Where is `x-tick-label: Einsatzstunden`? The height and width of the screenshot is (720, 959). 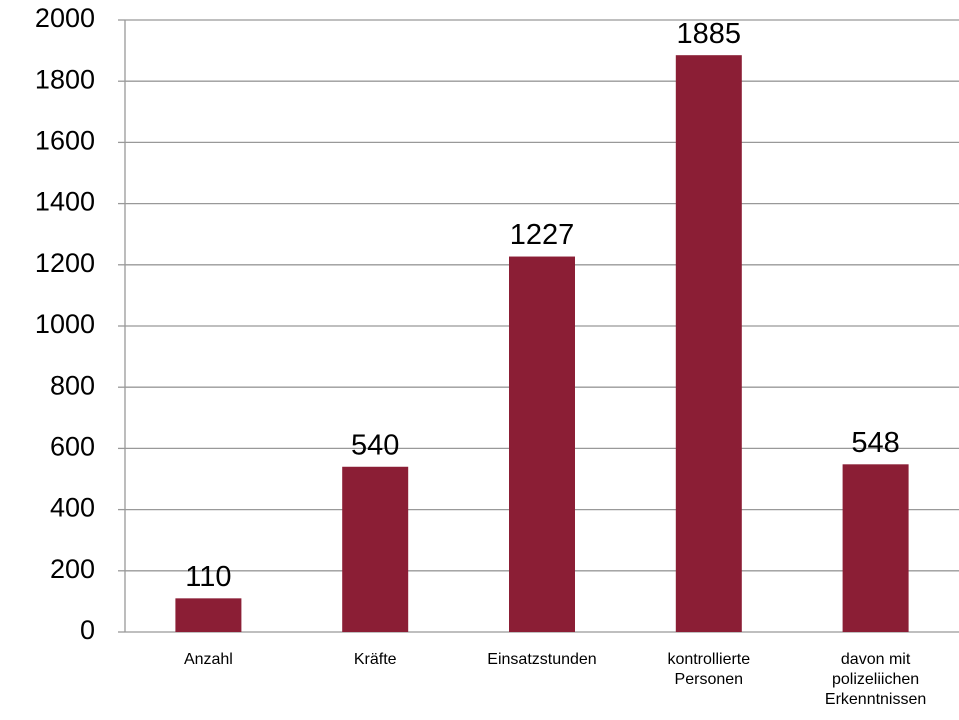 x-tick-label: Einsatzstunden is located at coordinates (541, 659).